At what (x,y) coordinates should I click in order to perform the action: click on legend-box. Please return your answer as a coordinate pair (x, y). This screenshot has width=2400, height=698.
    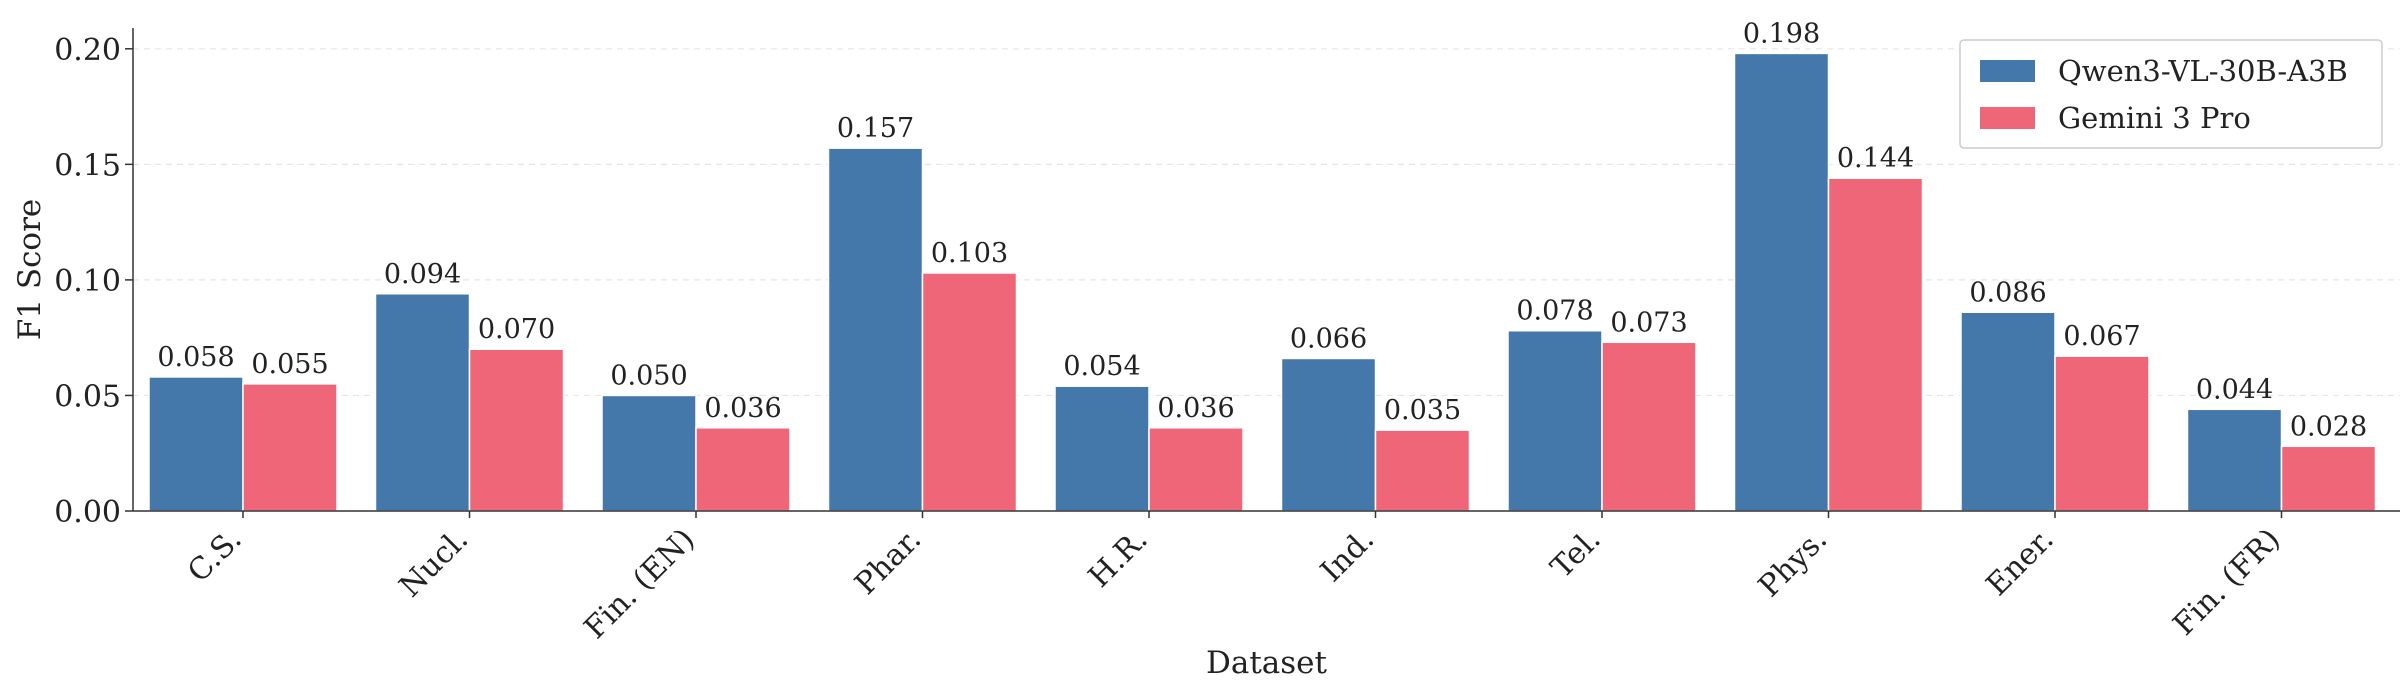
    Looking at the image, I should click on (2171, 94).